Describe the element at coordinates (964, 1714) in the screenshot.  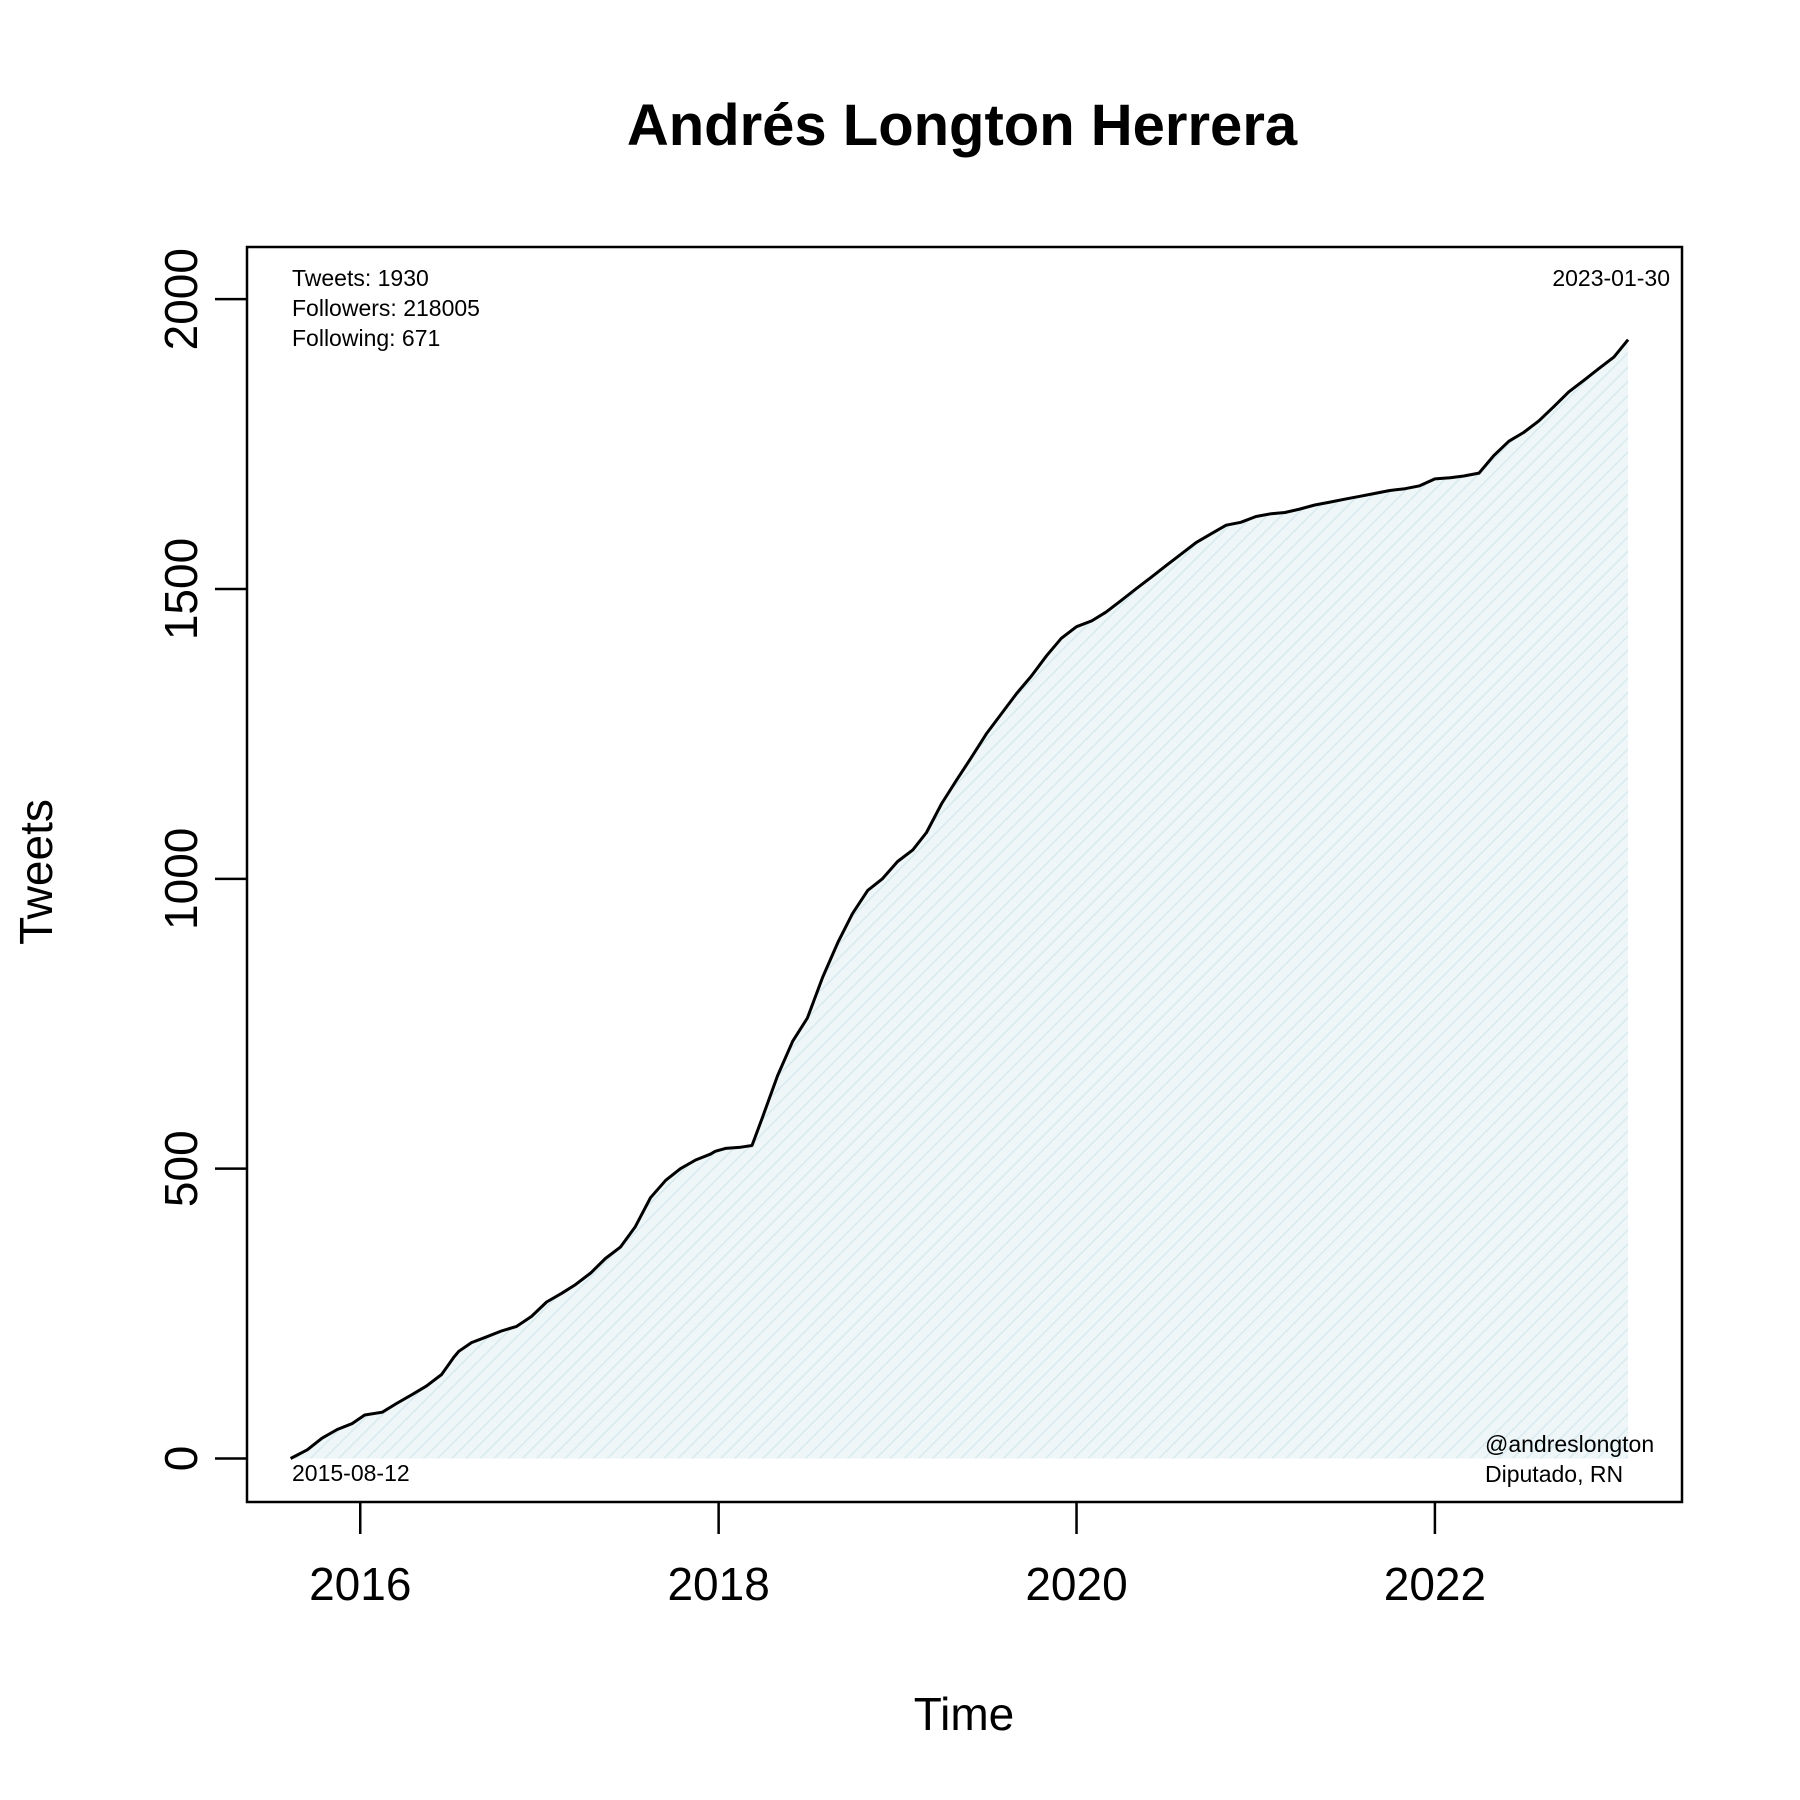
I see `x-axis-title: Time` at that location.